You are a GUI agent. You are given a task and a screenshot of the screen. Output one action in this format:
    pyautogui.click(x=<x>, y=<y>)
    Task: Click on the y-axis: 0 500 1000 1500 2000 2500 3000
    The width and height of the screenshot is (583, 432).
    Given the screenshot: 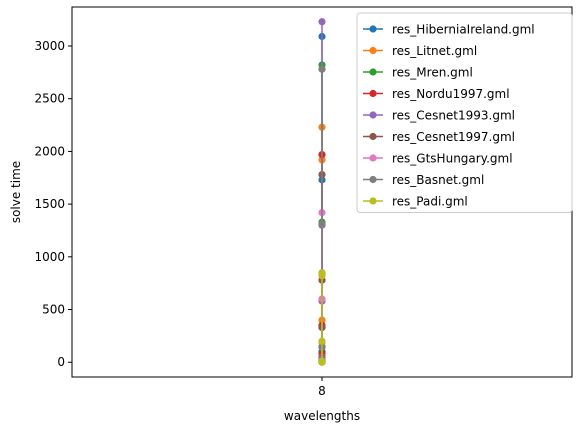 What is the action you would take?
    pyautogui.click(x=53, y=204)
    